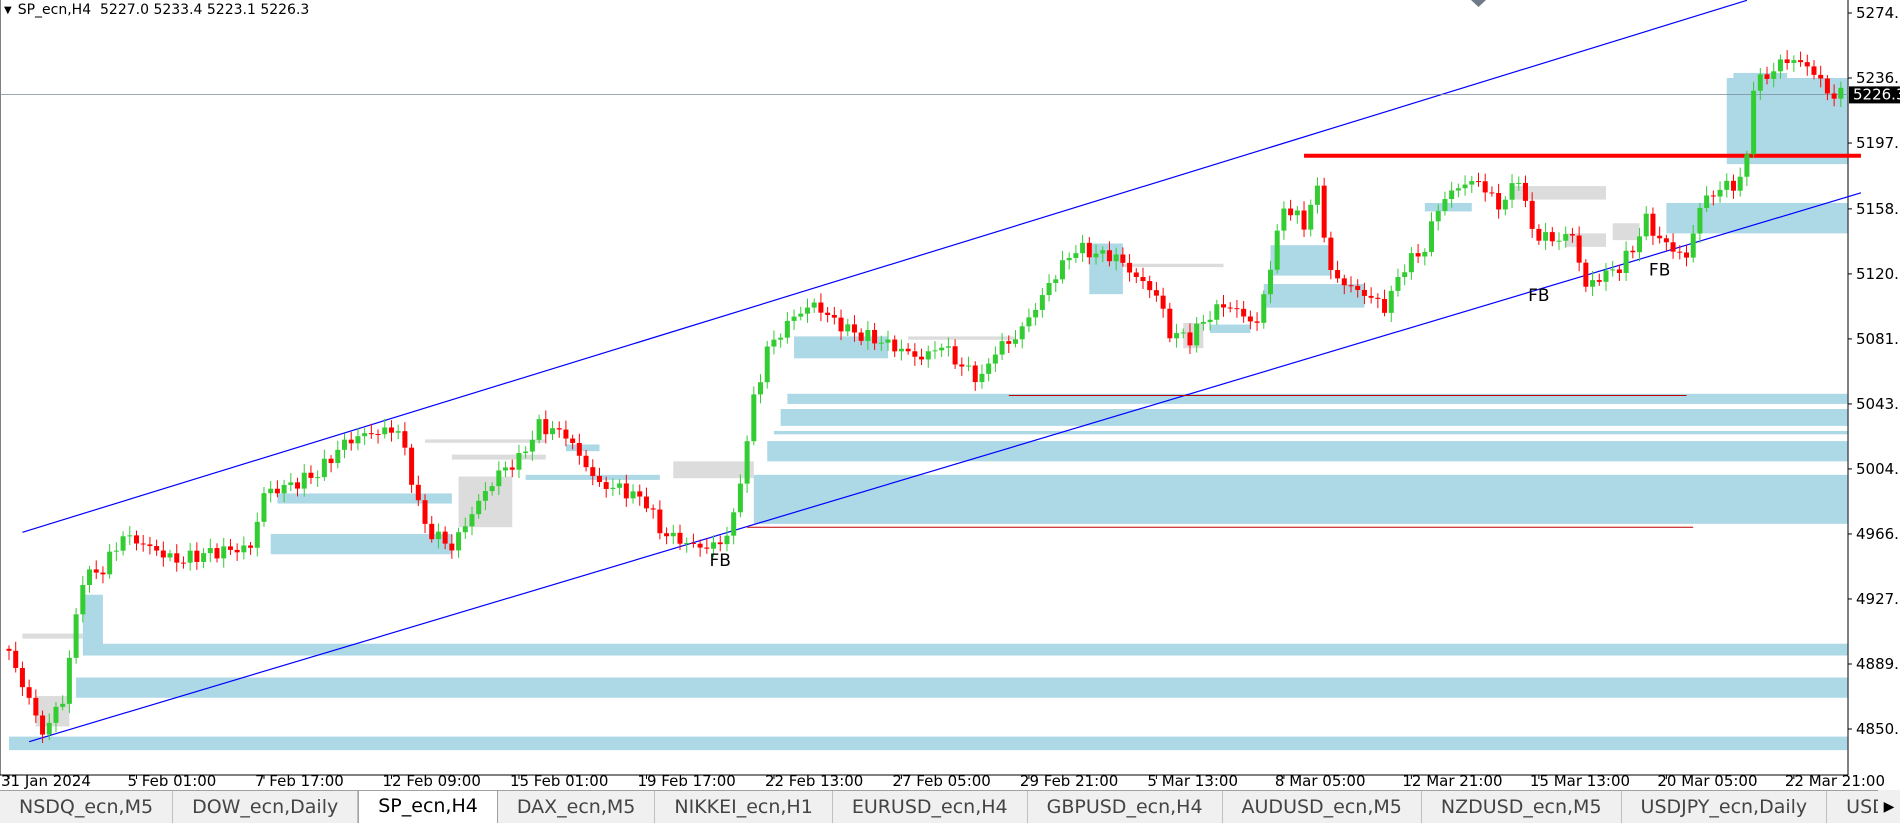 The image size is (1900, 823). What do you see at coordinates (1878, 339) in the screenshot?
I see `price-tick-label: 5081.5` at bounding box center [1878, 339].